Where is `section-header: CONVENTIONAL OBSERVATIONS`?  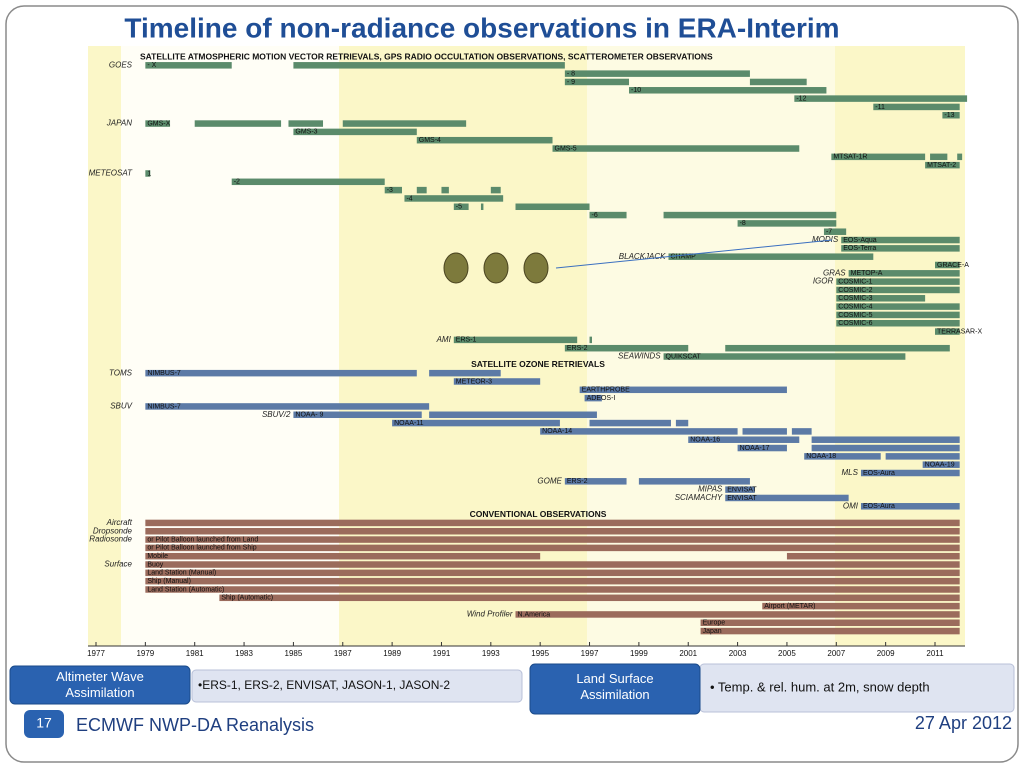 section-header: CONVENTIONAL OBSERVATIONS is located at coordinates (538, 514).